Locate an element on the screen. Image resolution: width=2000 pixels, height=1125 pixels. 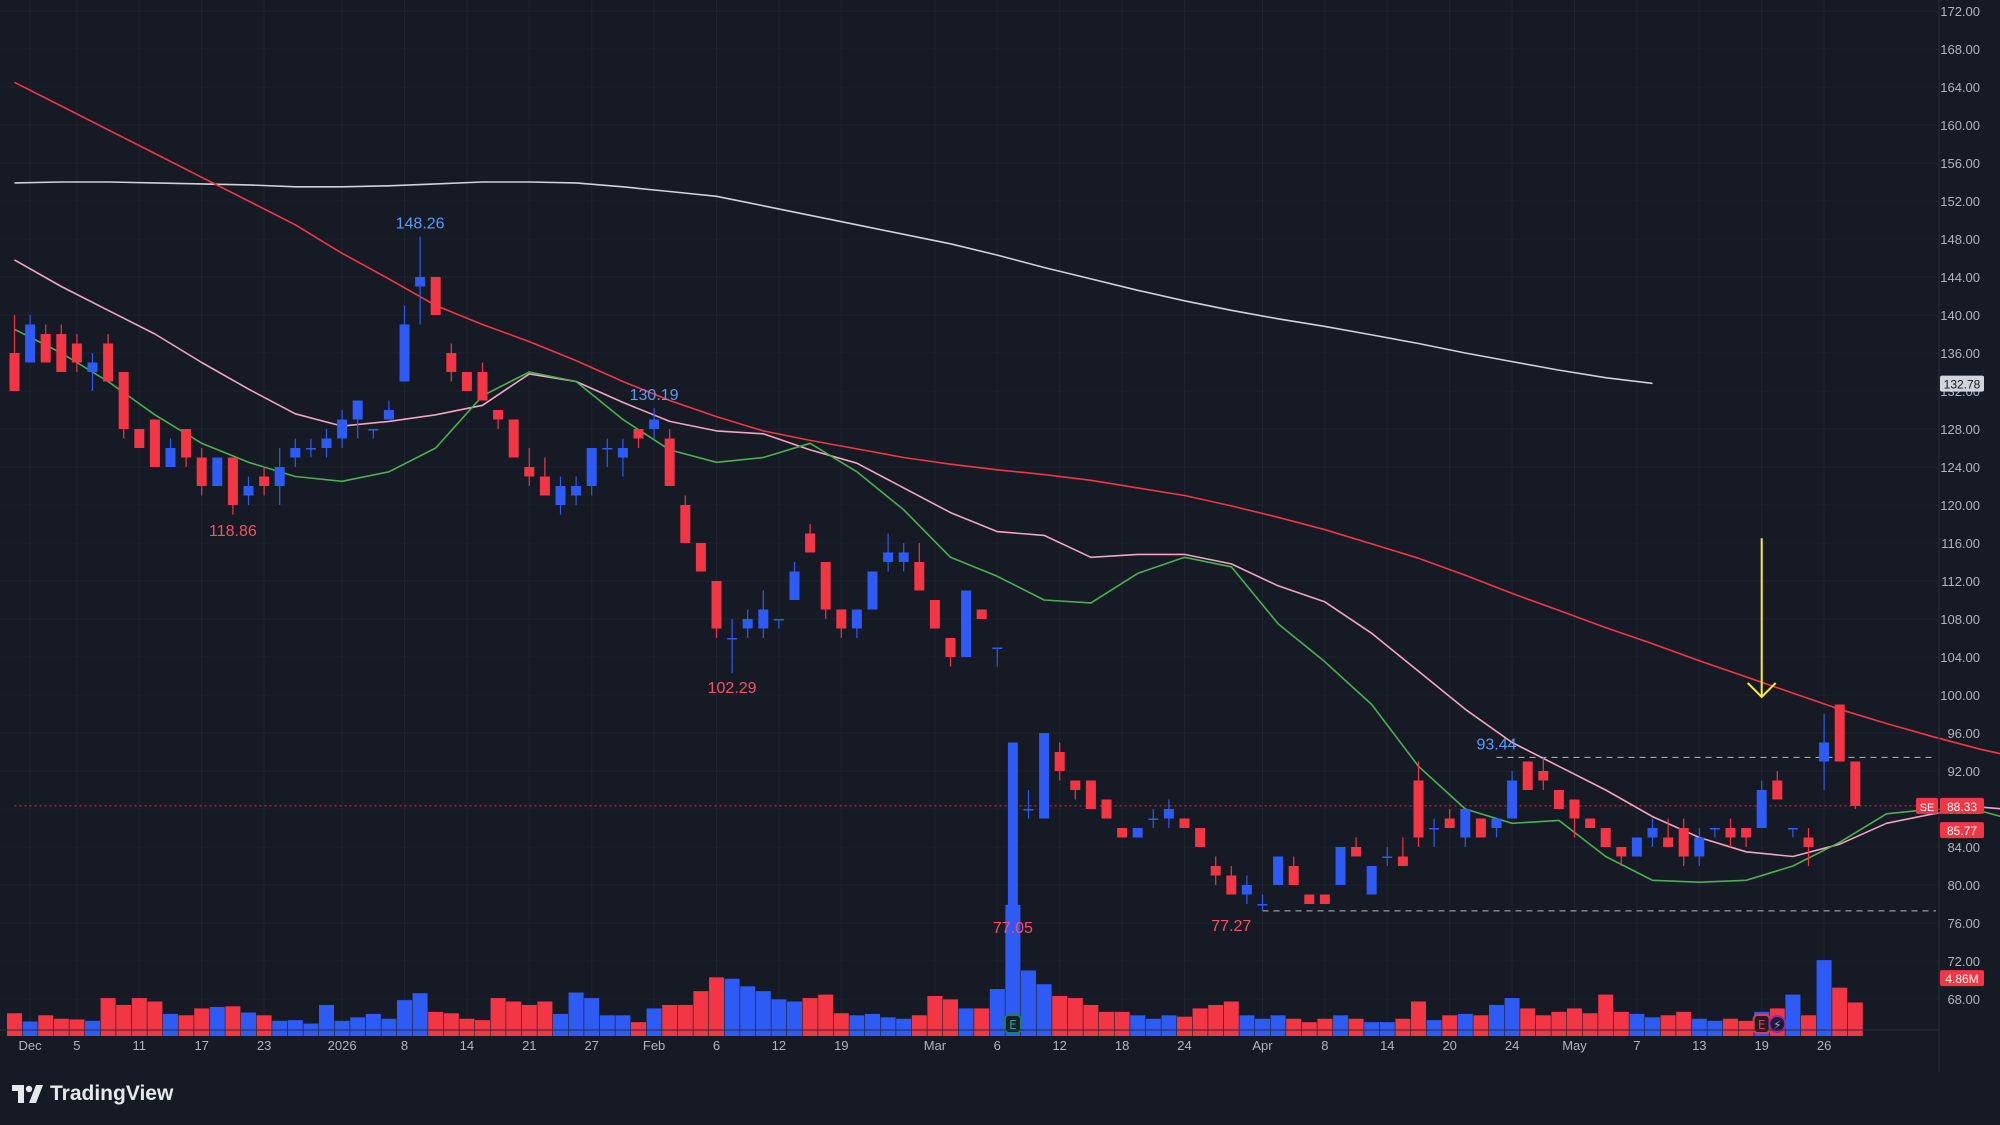
tradingview-brand: TradingView is located at coordinates (92, 1094).